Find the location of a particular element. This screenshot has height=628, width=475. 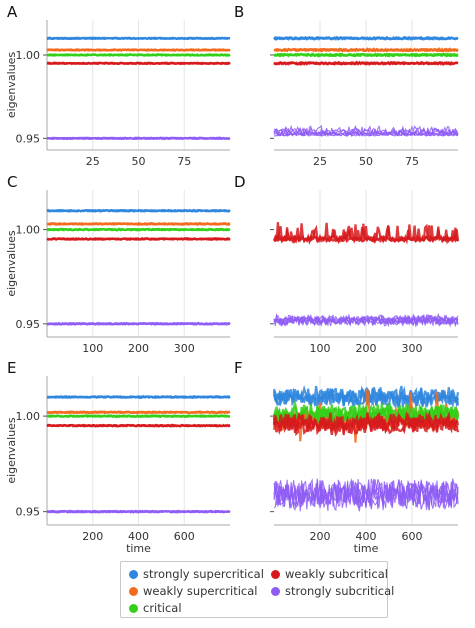

legend-item: weakly subcritical is located at coordinates (329, 574).